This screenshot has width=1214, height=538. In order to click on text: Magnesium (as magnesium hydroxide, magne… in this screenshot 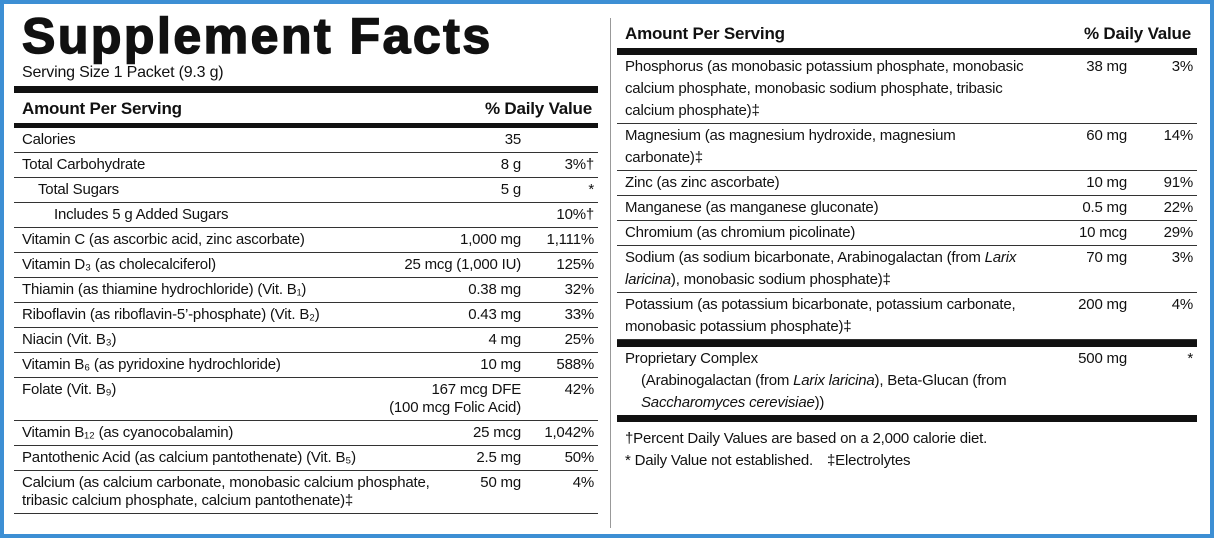, I will do `click(790, 146)`.